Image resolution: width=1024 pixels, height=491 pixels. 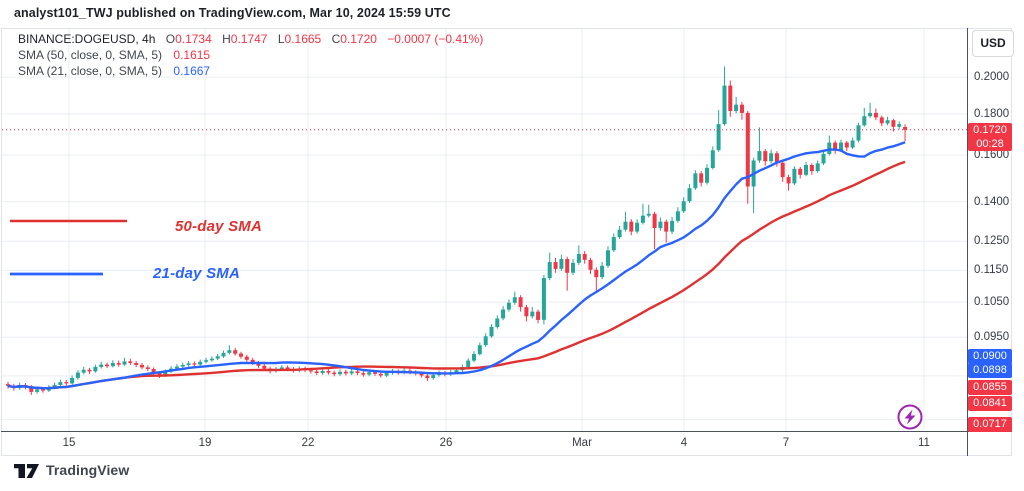 I want to click on legend-high-value: 0.1747, so click(x=249, y=39).